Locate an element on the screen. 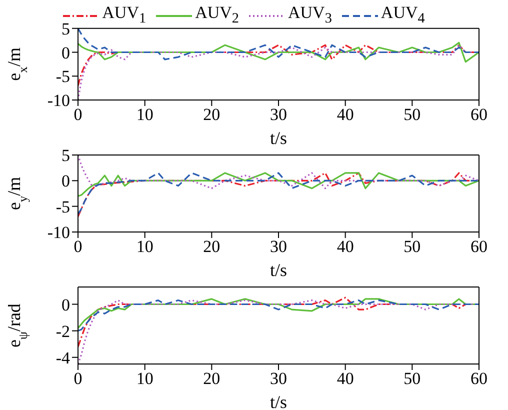 The image size is (508, 410). y-tick-label: -4 is located at coordinates (63, 358).